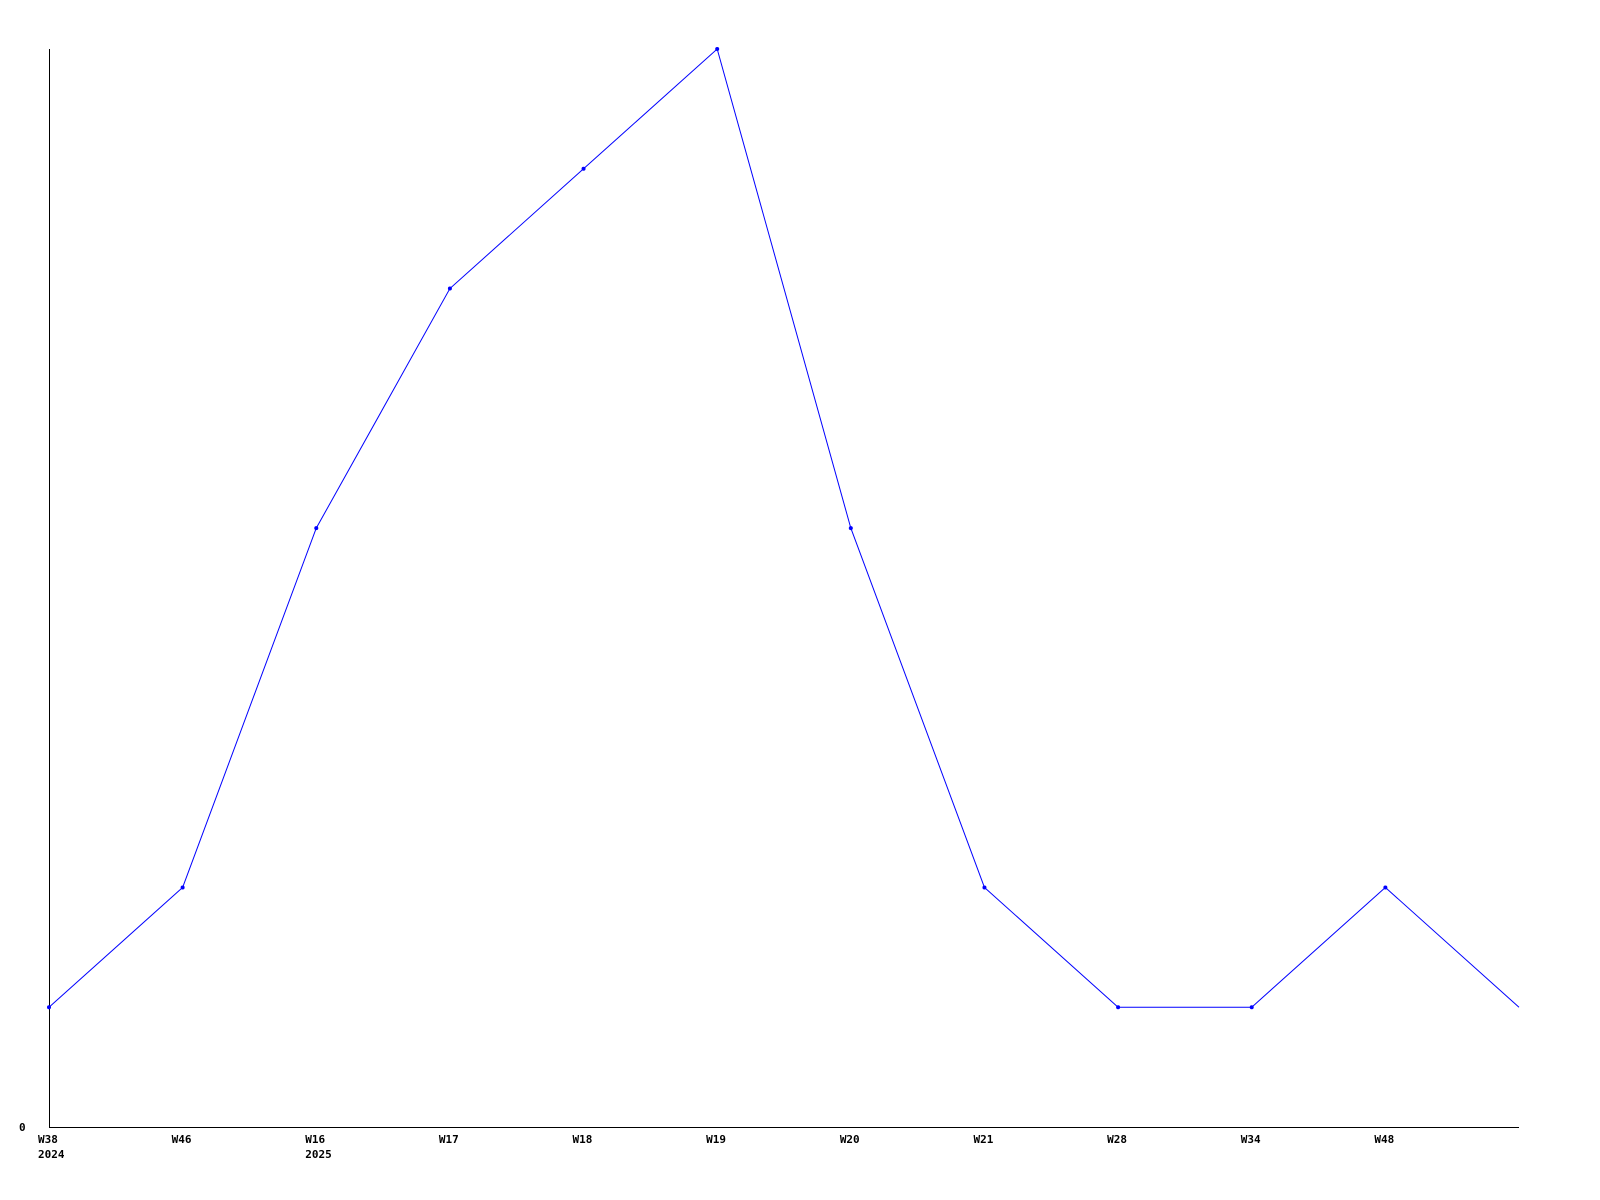  Describe the element at coordinates (983, 1139) in the screenshot. I see `x-tick-label: W21` at that location.